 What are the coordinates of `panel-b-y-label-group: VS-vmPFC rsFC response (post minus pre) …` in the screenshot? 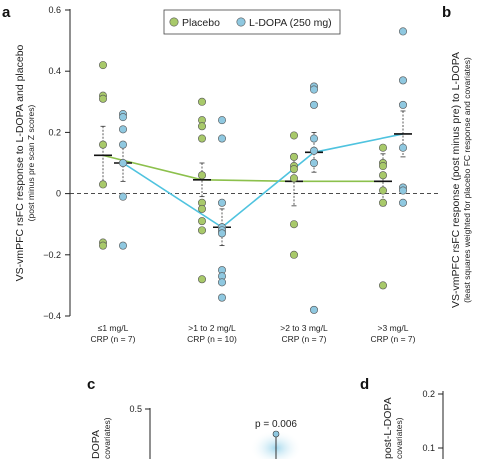 It's located at (461, 180).